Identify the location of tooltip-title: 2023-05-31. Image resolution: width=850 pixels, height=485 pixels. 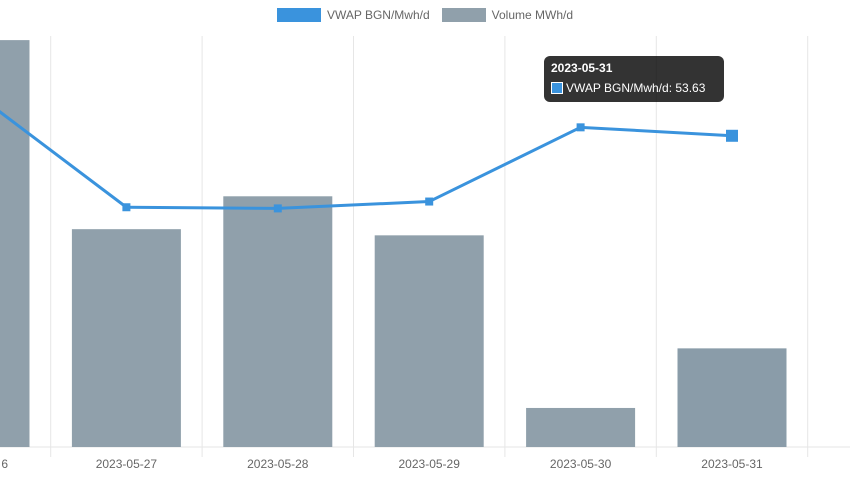
(582, 68).